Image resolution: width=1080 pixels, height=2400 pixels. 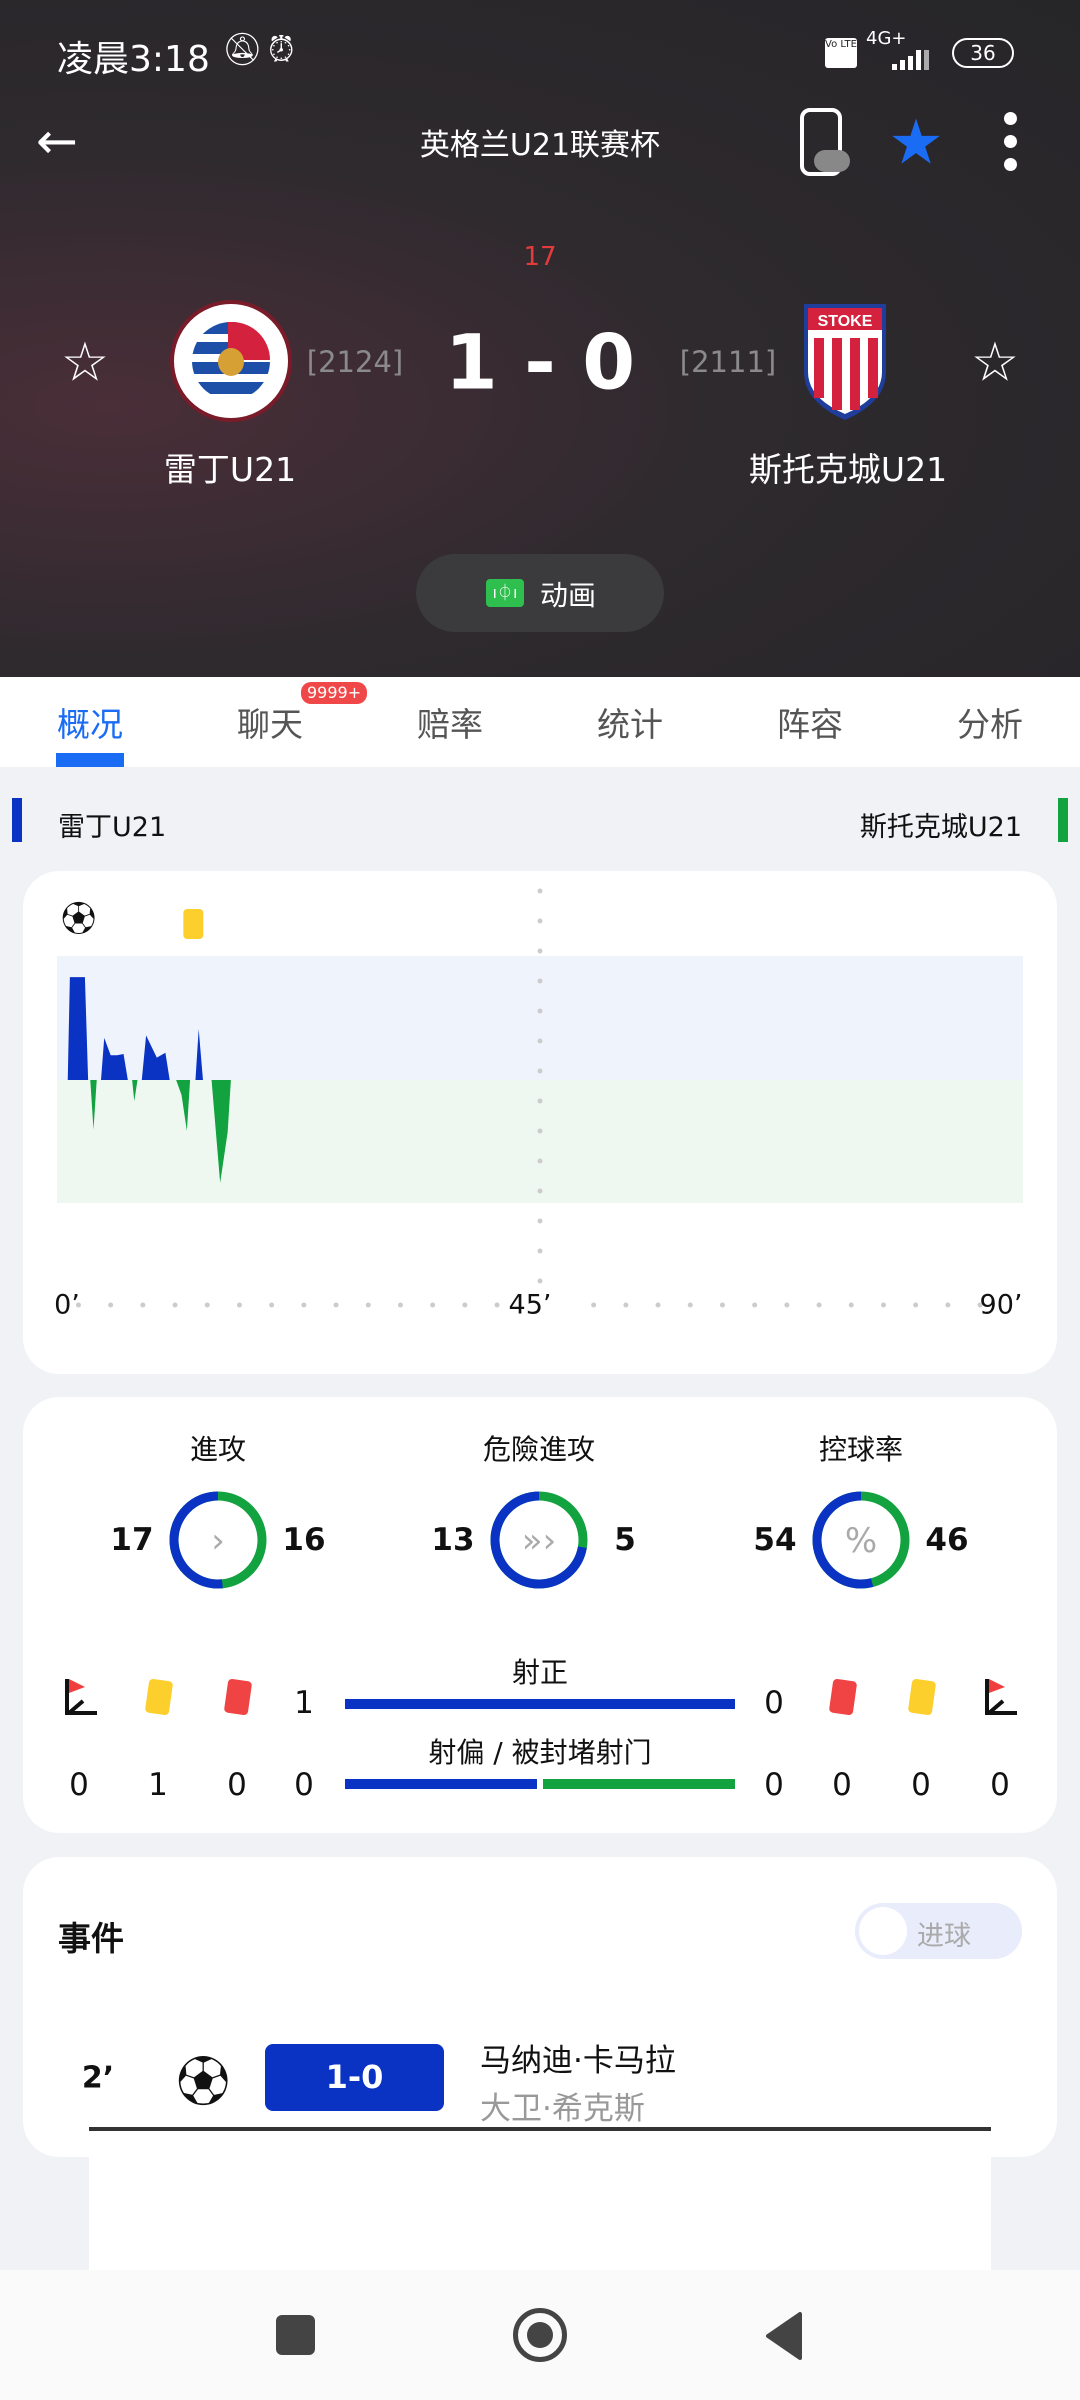 What do you see at coordinates (304, 1703) in the screenshot?
I see `home-shots-on-target: 1` at bounding box center [304, 1703].